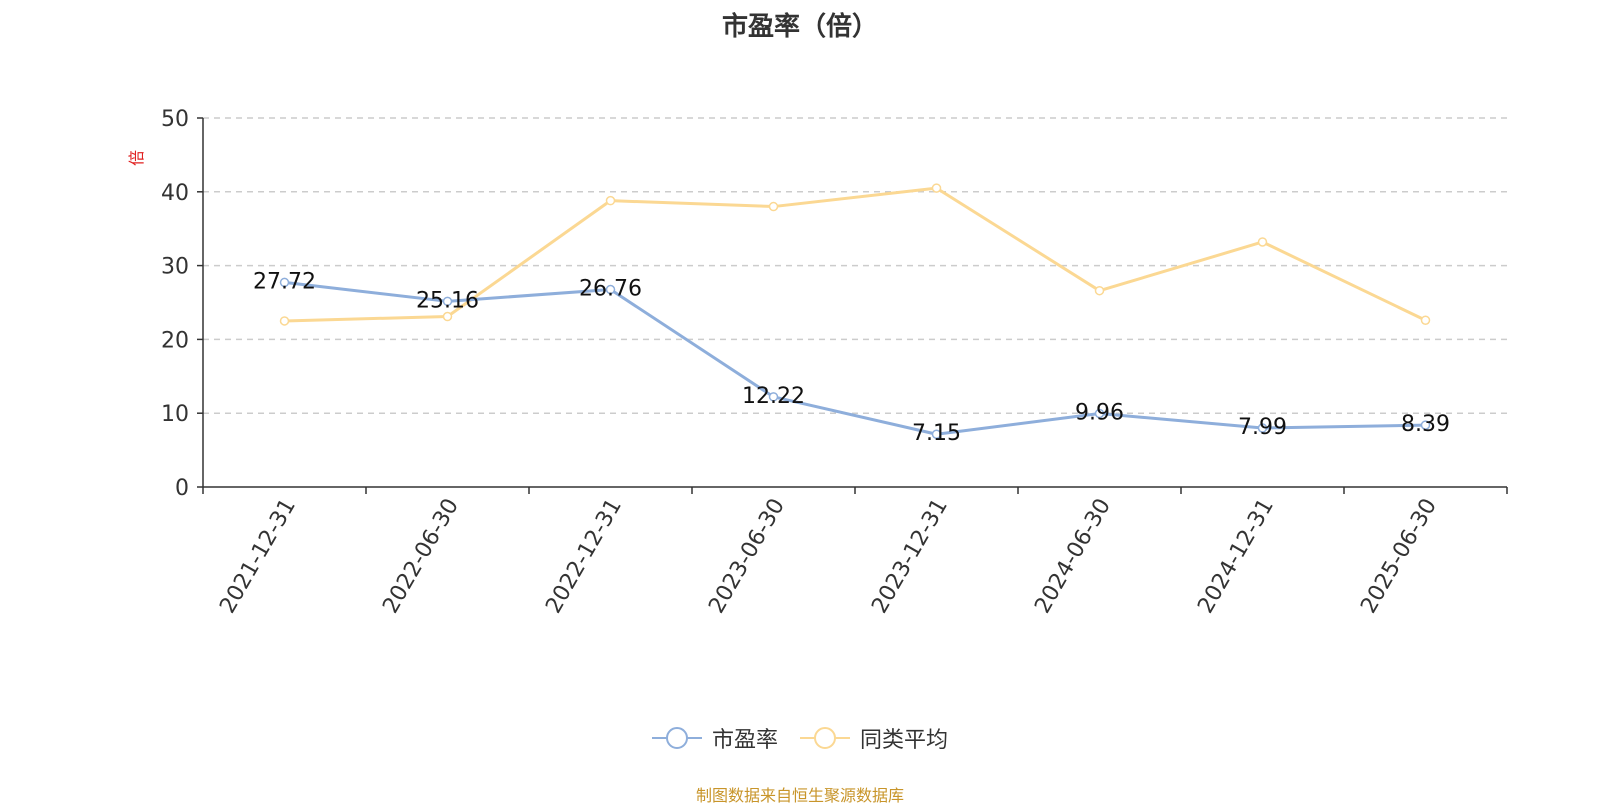 This screenshot has width=1600, height=806. Describe the element at coordinates (584, 556) in the screenshot. I see `x-tick-label: 2022-12-31` at that location.